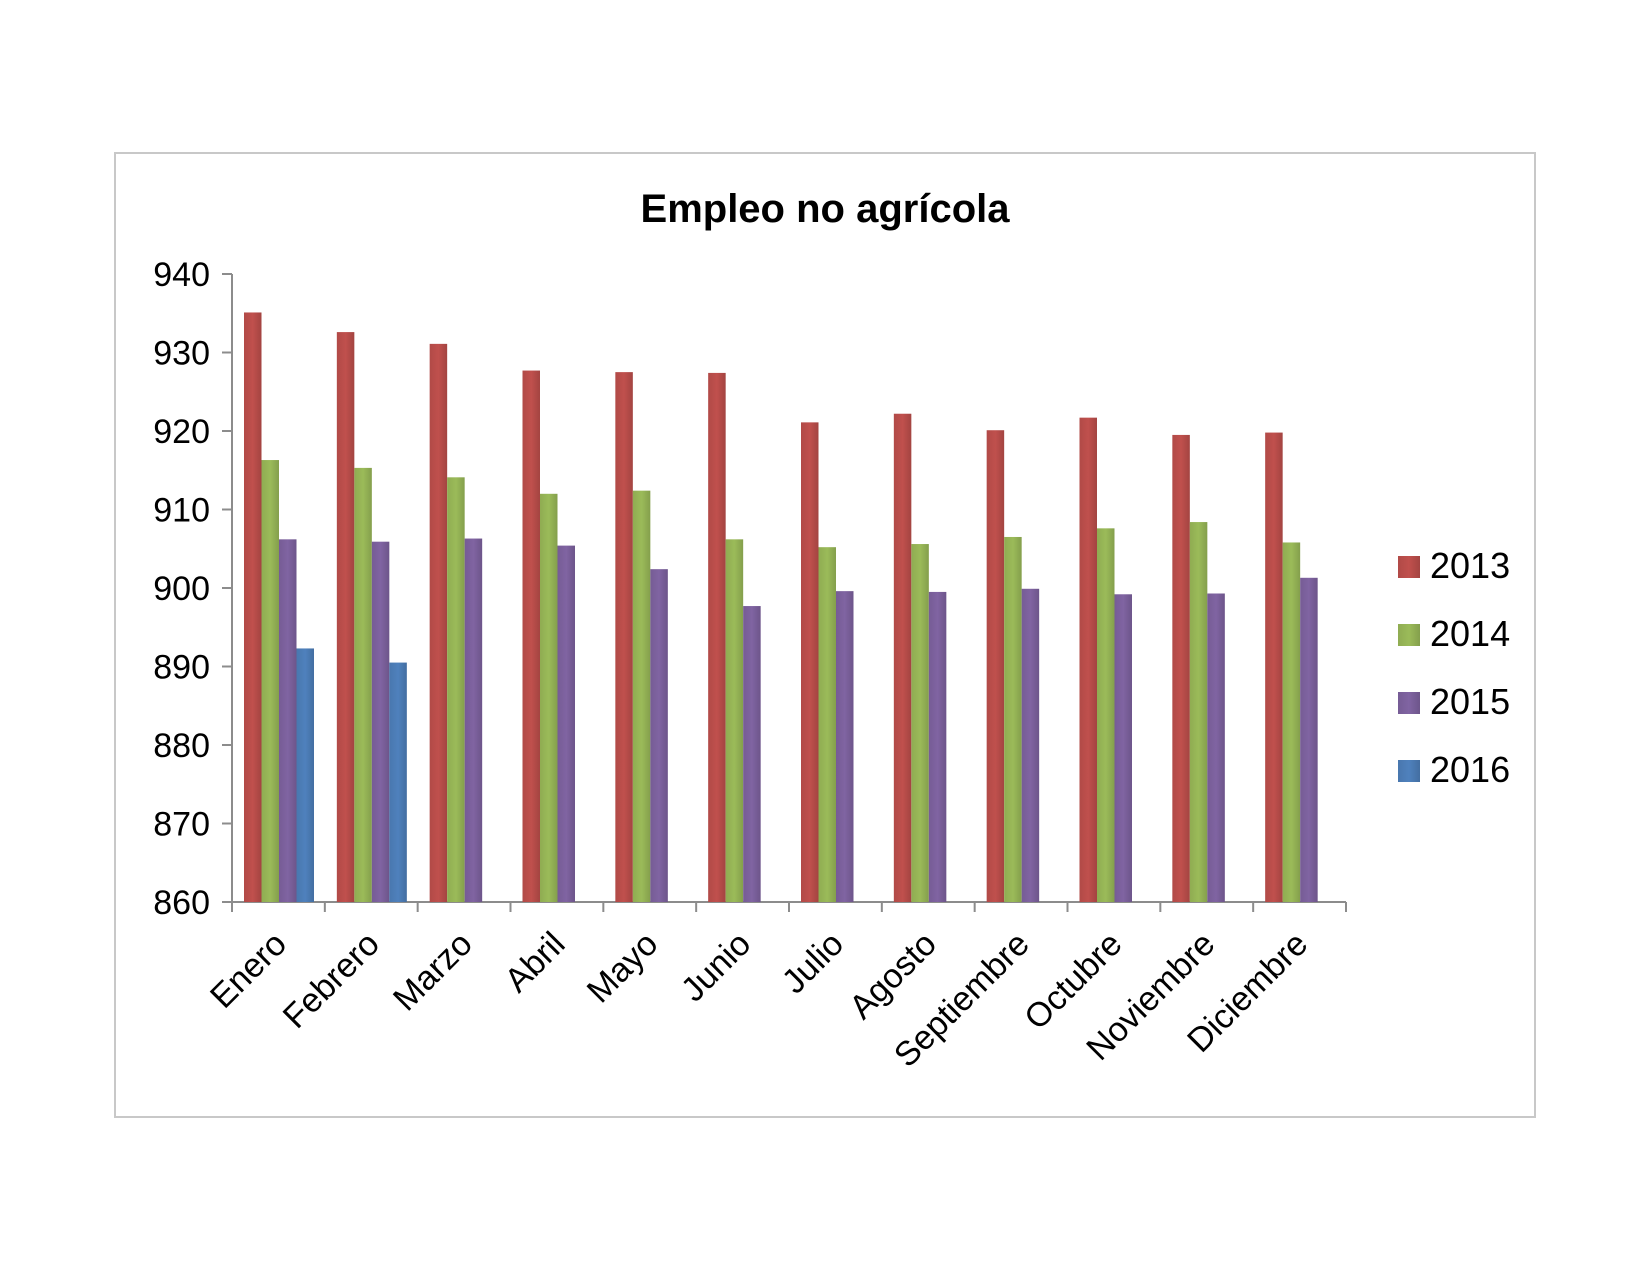  What do you see at coordinates (380, 721) in the screenshot?
I see `bar-2015-febrero` at bounding box center [380, 721].